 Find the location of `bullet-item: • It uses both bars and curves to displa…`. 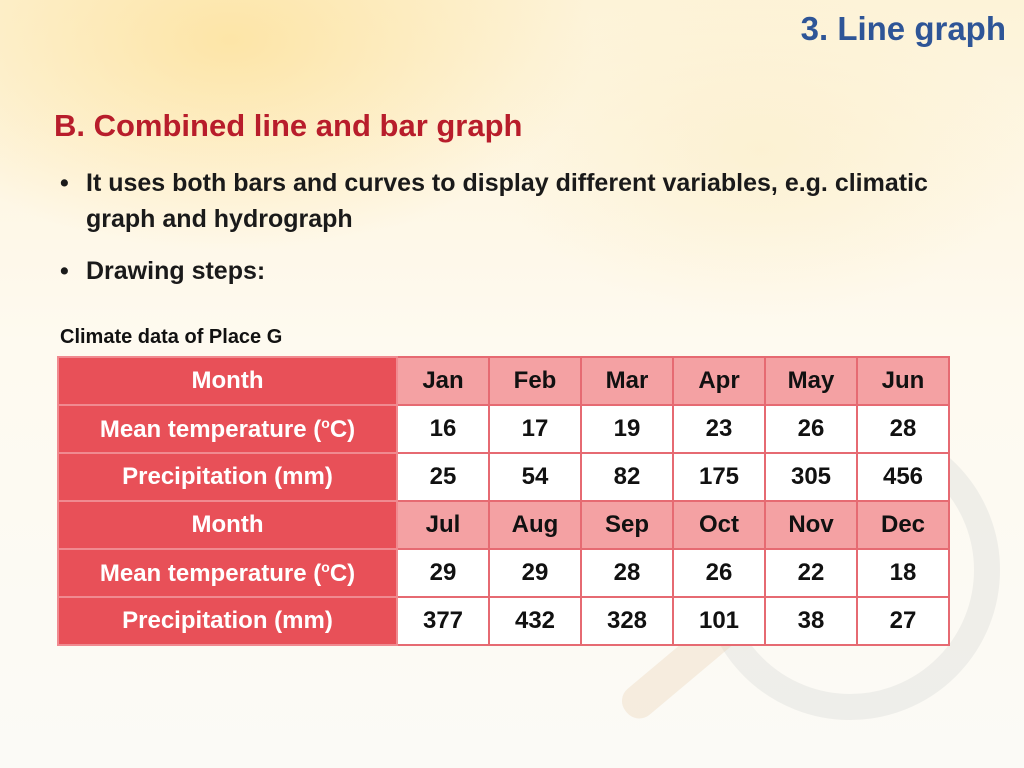

bullet-item: • It uses both bars and curves to displa… is located at coordinates (520, 201).